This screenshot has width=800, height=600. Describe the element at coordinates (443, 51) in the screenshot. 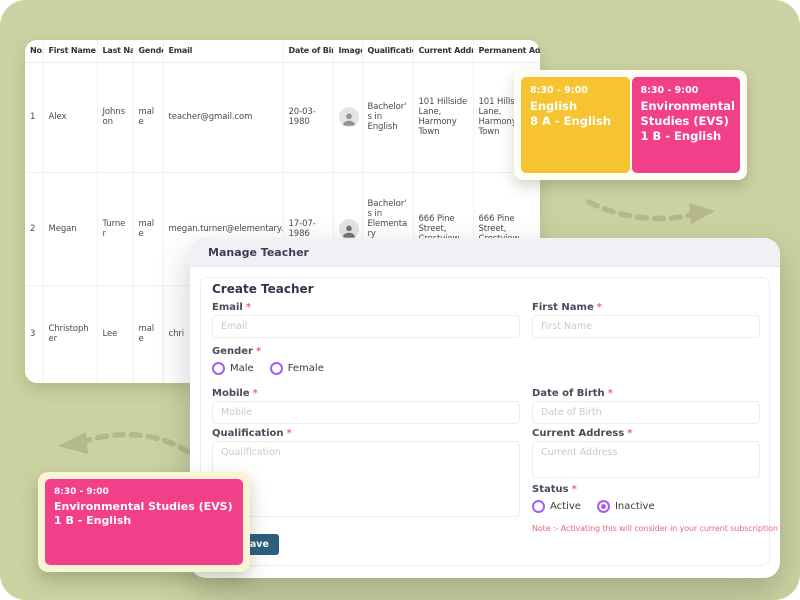

I see `col-header-current-address: Current Address` at that location.